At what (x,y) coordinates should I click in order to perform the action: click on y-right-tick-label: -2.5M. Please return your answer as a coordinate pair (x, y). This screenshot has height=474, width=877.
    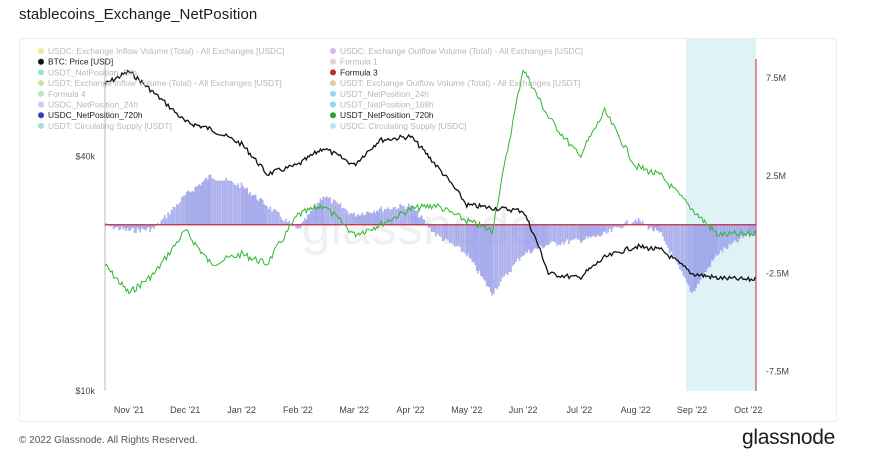
    Looking at the image, I should click on (777, 274).